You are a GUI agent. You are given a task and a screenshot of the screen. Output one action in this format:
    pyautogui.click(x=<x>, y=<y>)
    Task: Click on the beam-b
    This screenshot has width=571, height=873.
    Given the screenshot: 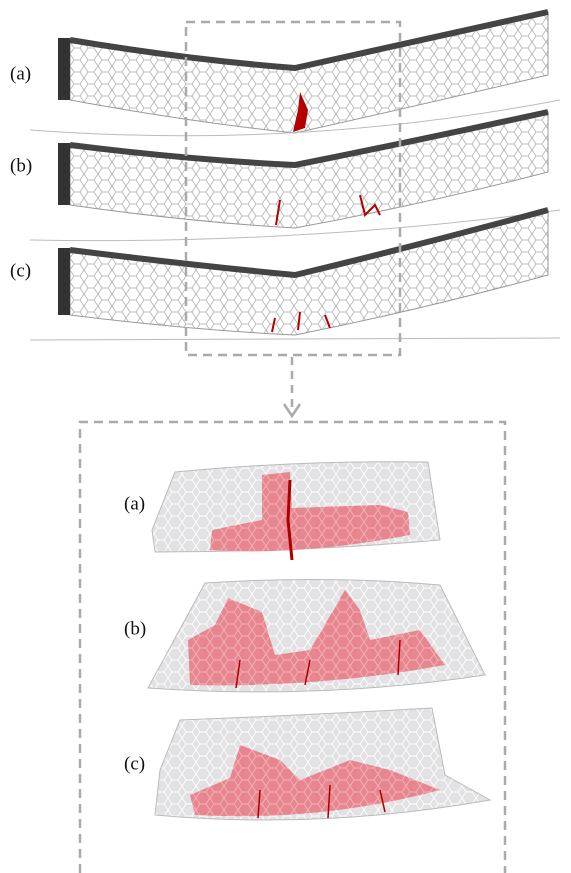 What is the action you would take?
    pyautogui.click(x=295, y=175)
    